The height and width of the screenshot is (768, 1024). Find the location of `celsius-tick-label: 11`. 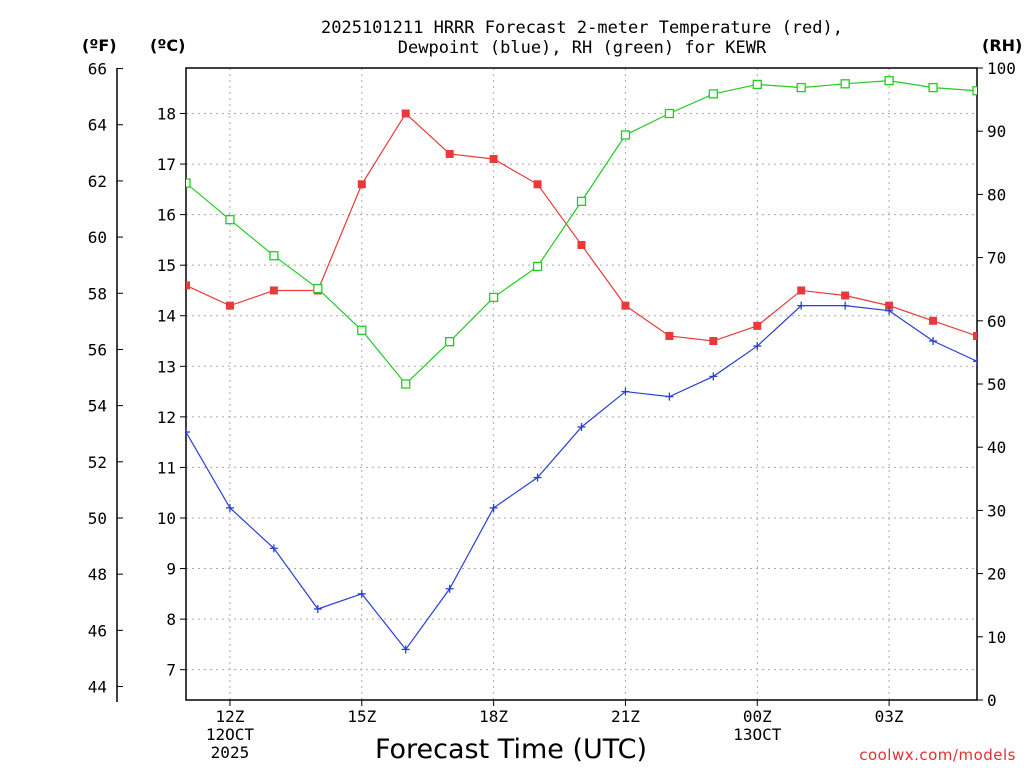

celsius-tick-label: 11 is located at coordinates (166, 467).